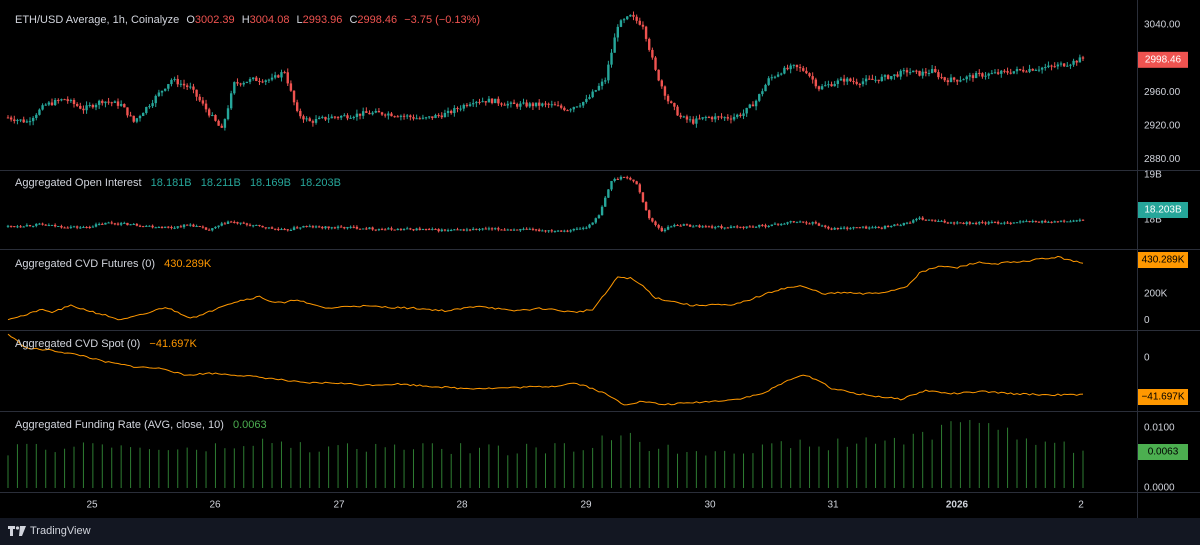  I want to click on cvd-spot-title: Aggregated CVD Spot (0), so click(78, 344).